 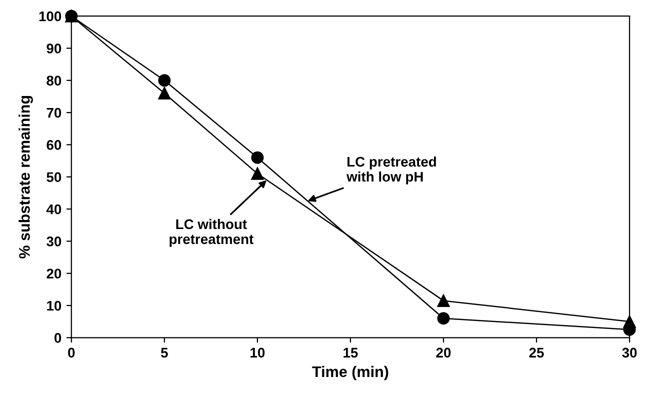 I want to click on y-tick-label: 60, so click(x=54, y=145).